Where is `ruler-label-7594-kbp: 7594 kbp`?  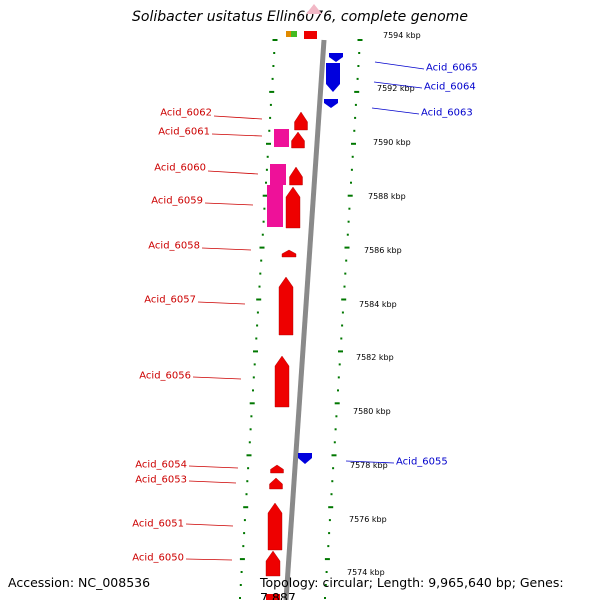 ruler-label-7594-kbp: 7594 kbp is located at coordinates (402, 35).